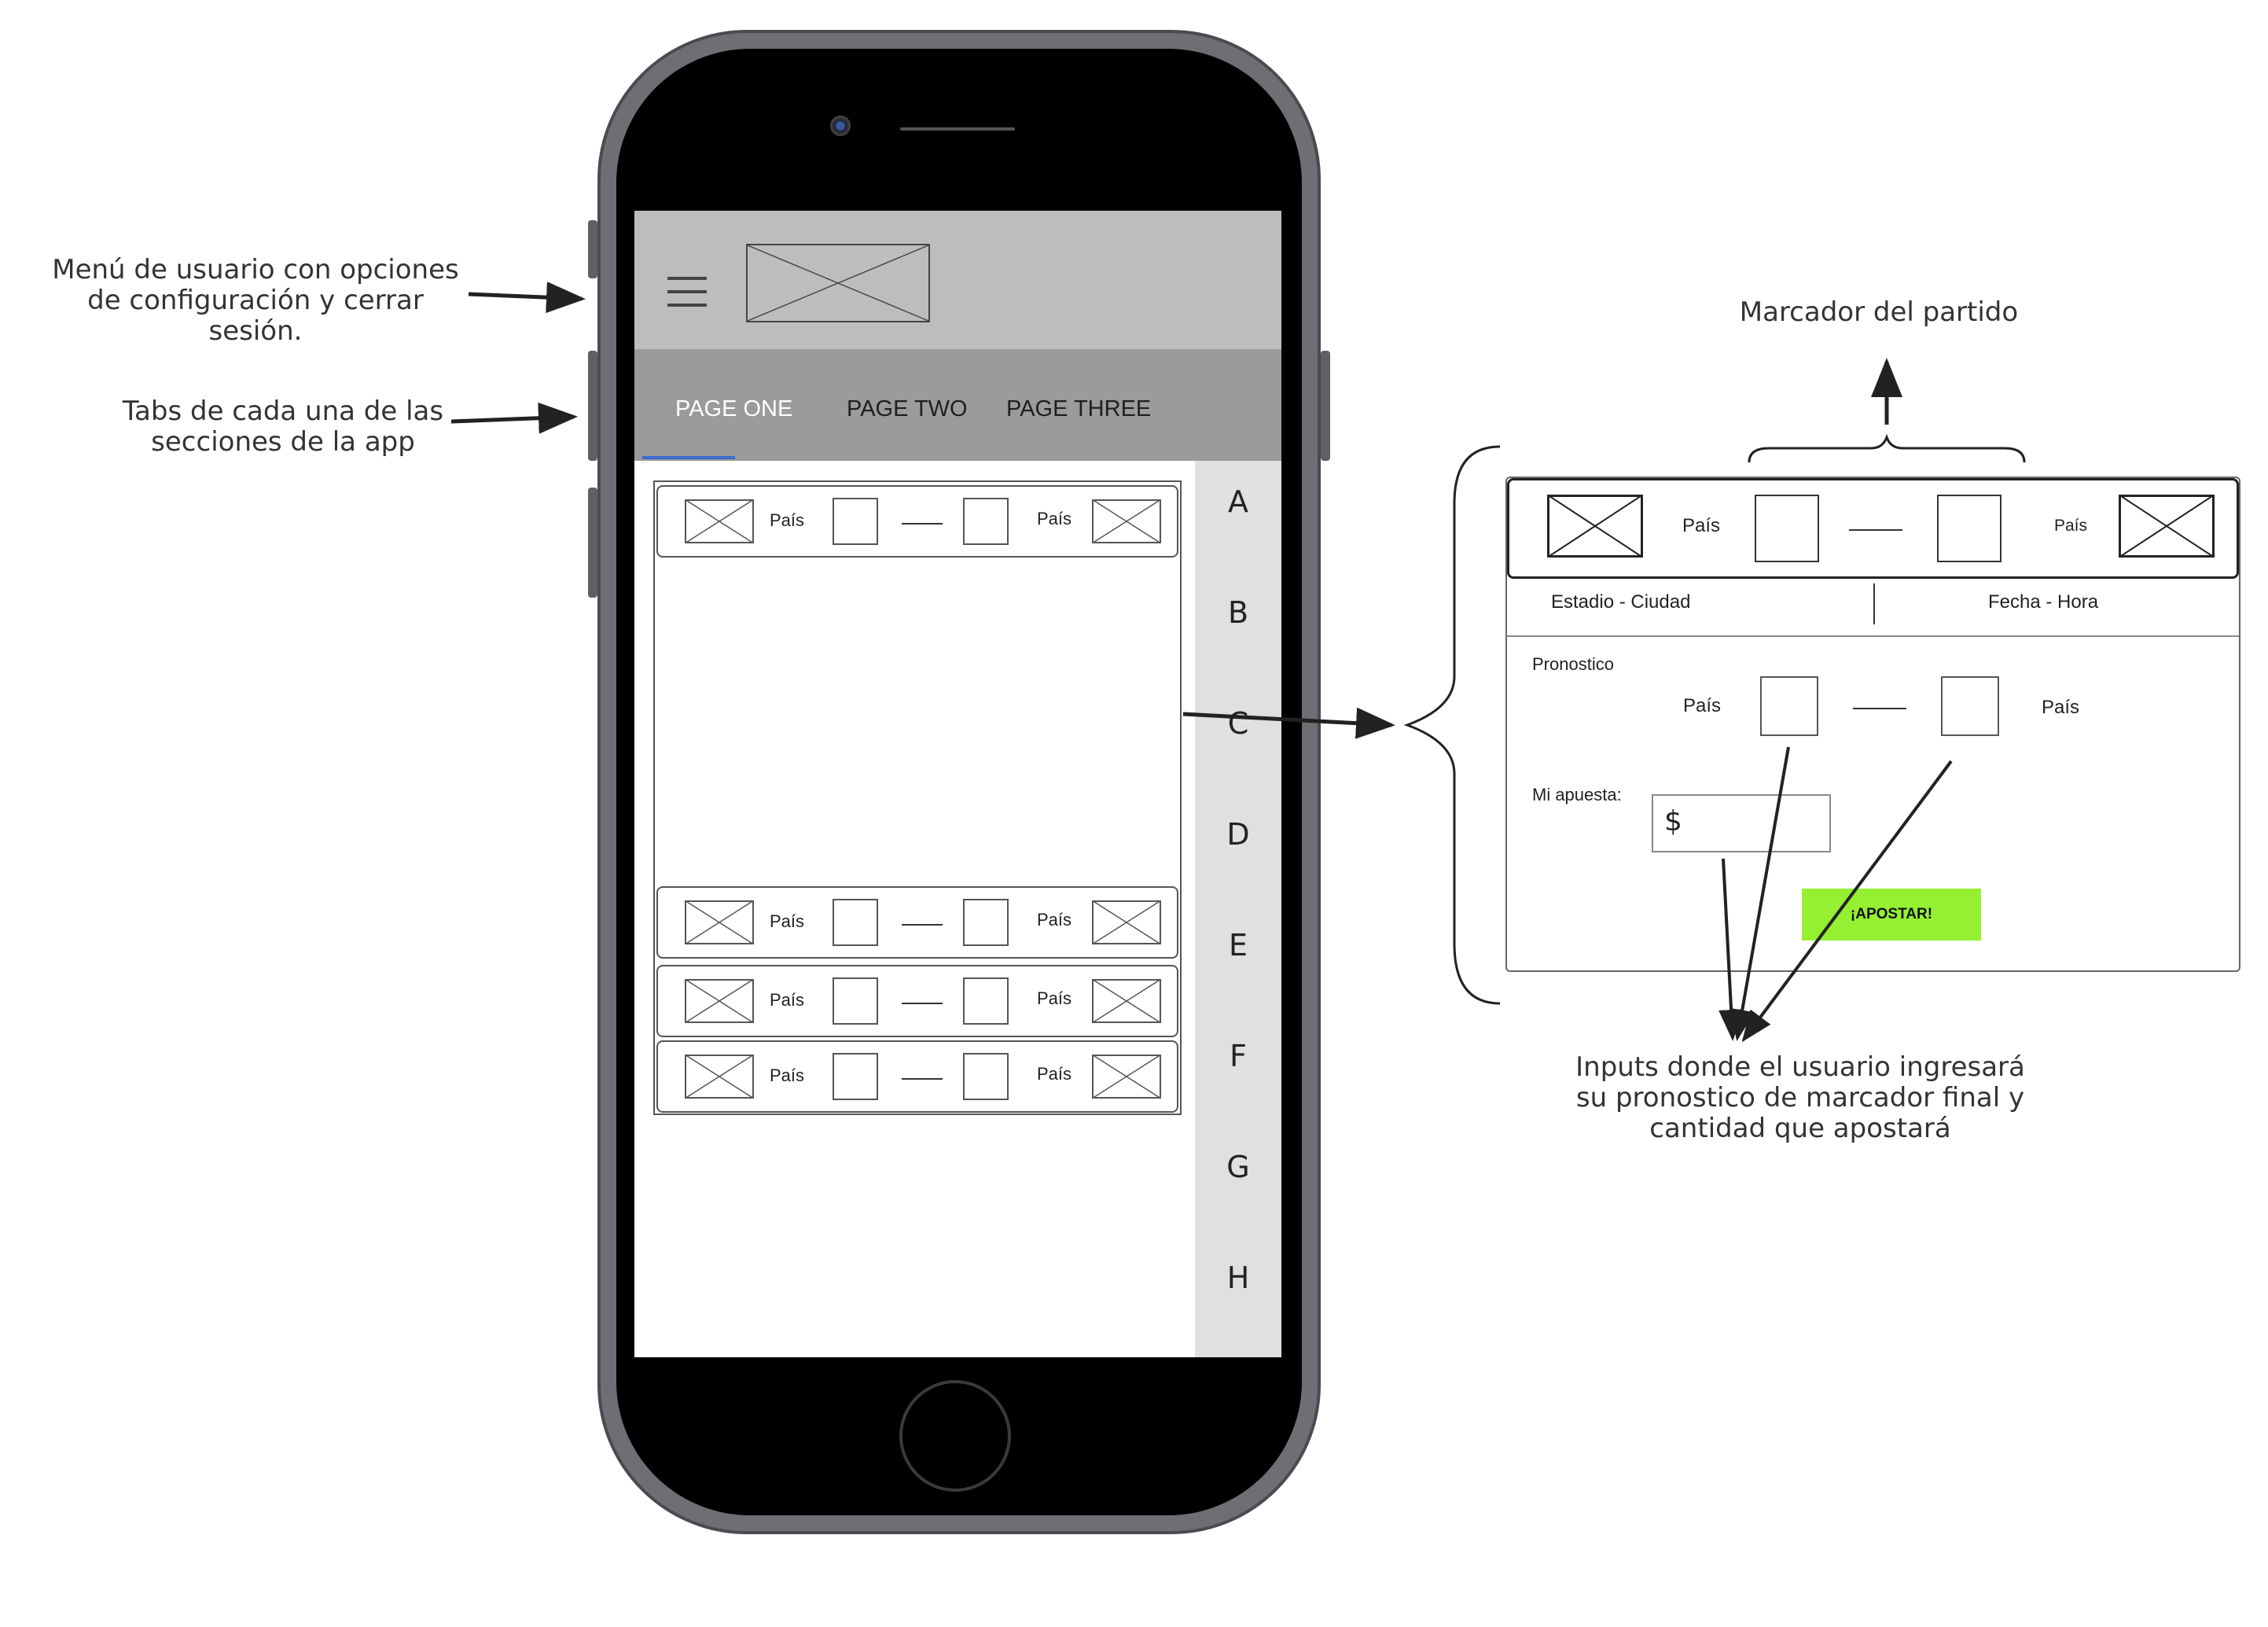 This screenshot has width=2268, height=1627. I want to click on forecast-home-country: País, so click(1702, 705).